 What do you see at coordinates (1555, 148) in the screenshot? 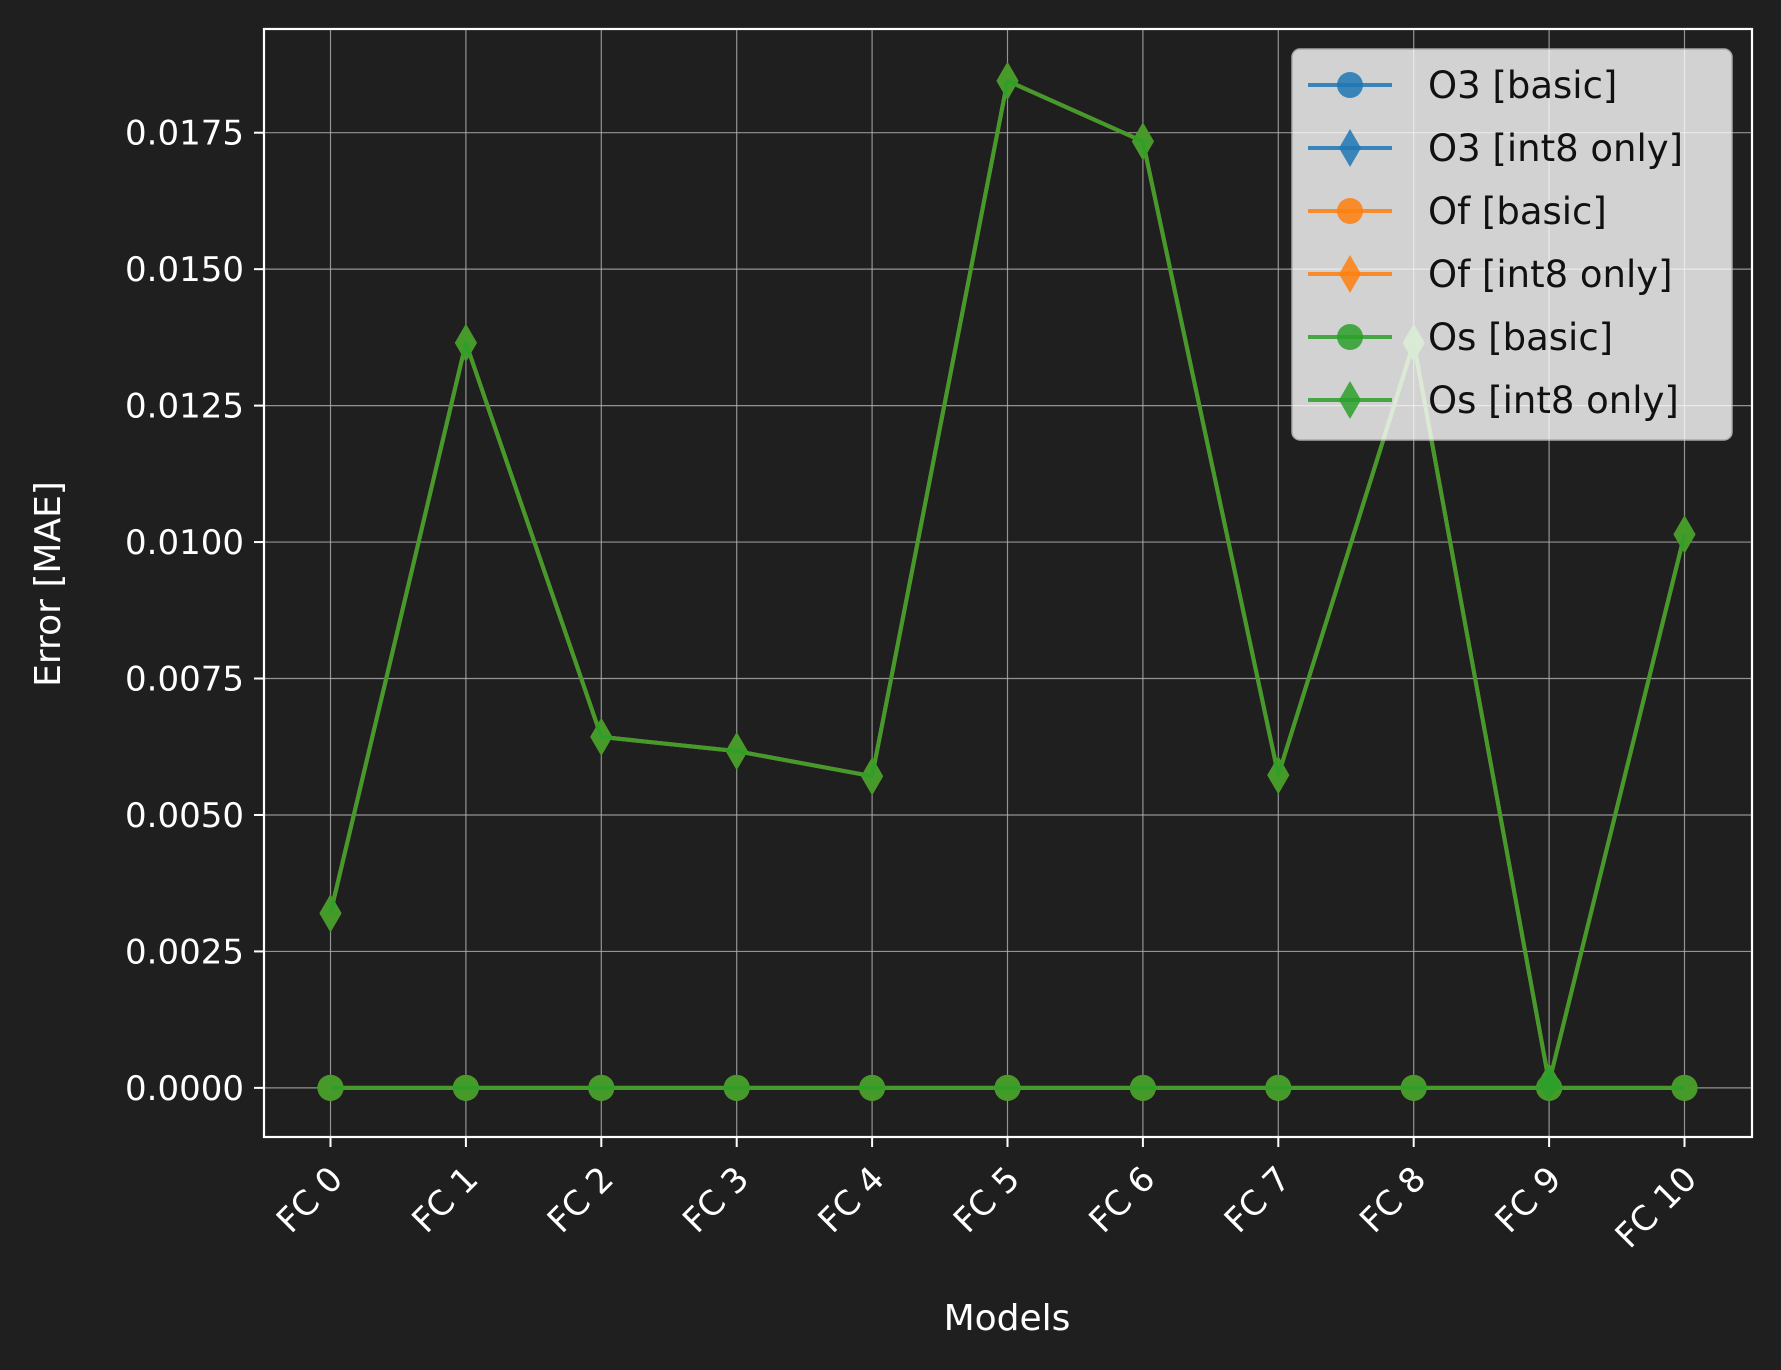
I see `legend-label: O3 [int8 only]` at bounding box center [1555, 148].